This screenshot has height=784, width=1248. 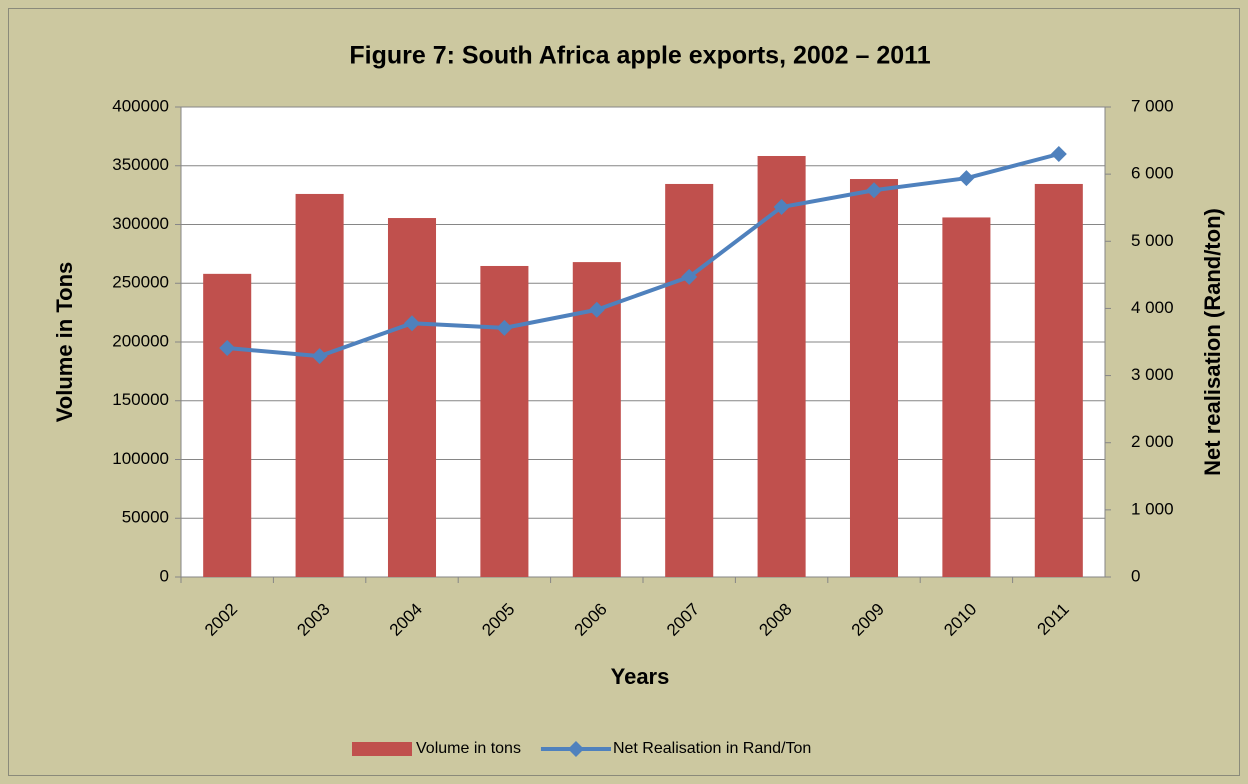 I want to click on y2-axis-title: Net realisation (Rand/ton), so click(x=1212, y=342).